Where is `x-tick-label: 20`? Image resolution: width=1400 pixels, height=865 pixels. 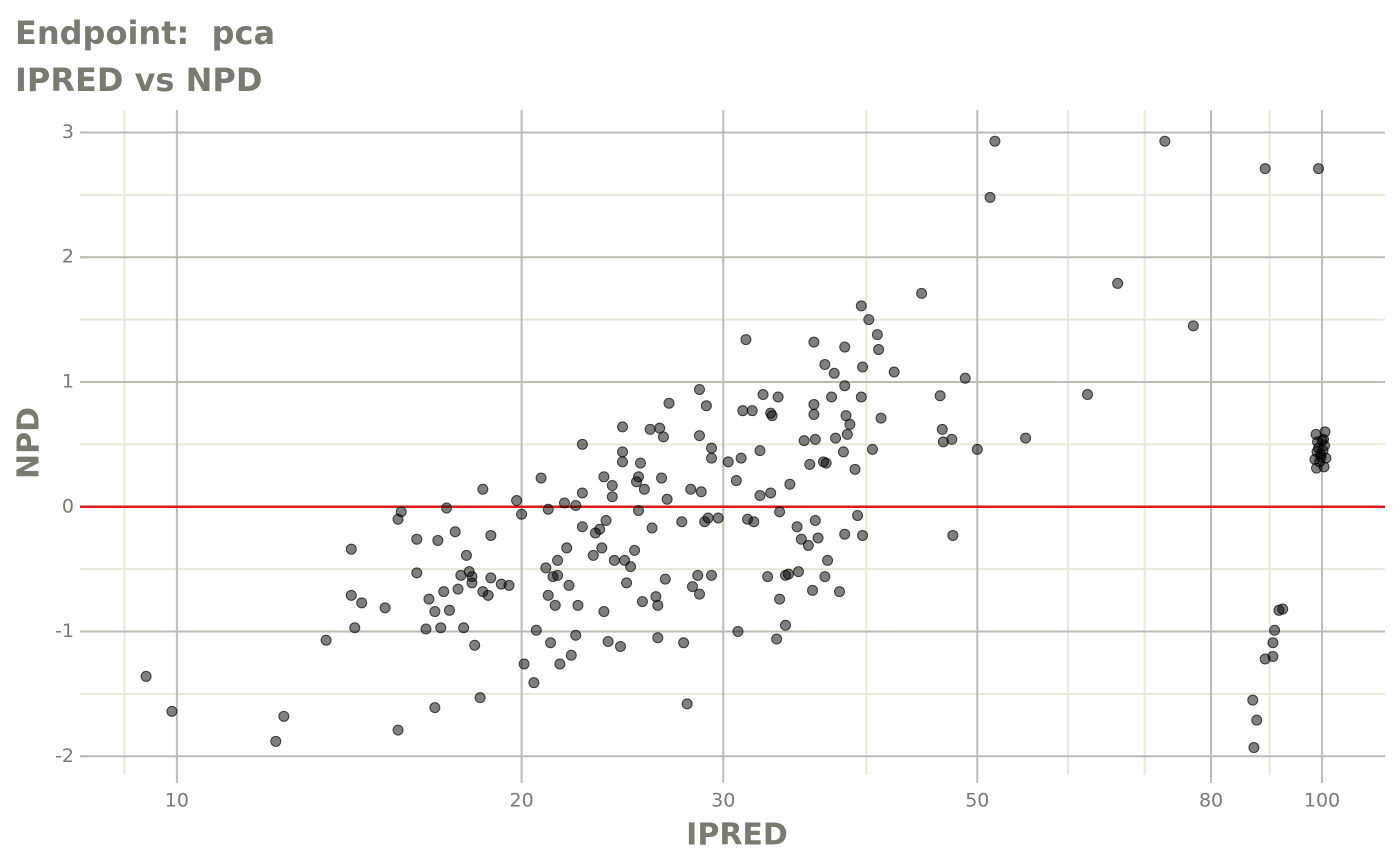 x-tick-label: 20 is located at coordinates (522, 801).